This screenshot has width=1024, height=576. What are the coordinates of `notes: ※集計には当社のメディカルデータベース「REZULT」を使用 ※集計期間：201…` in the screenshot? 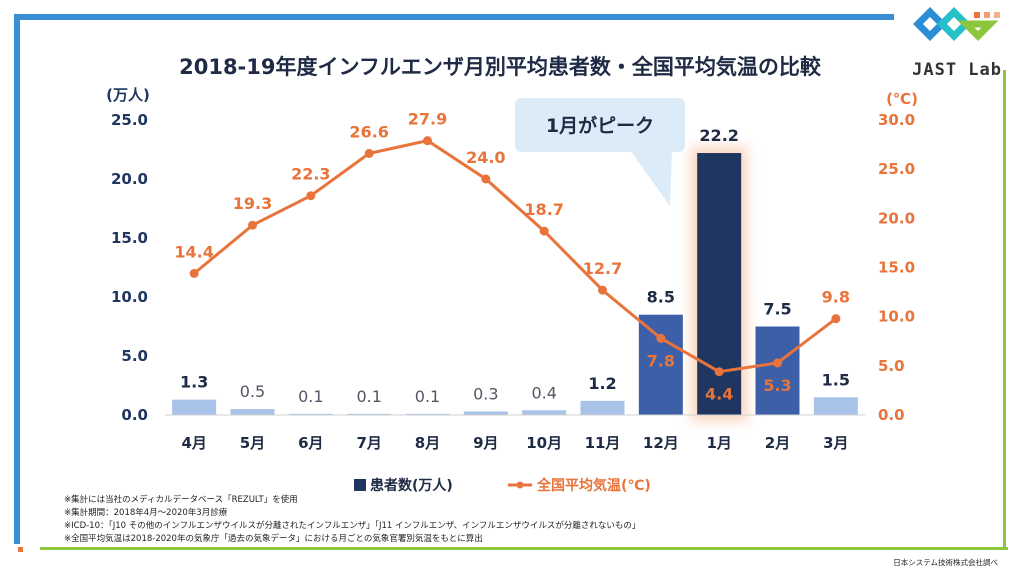 It's located at (352, 520).